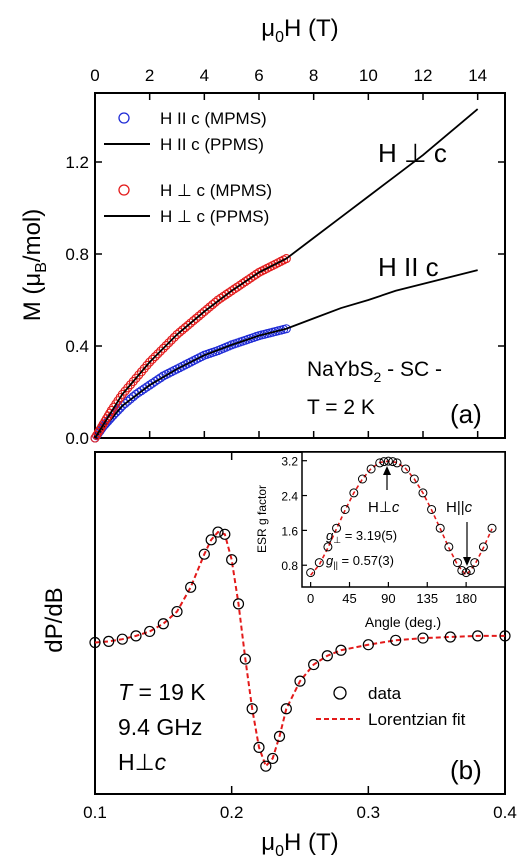  Describe the element at coordinates (466, 598) in the screenshot. I see `x-tick-label: 180` at that location.